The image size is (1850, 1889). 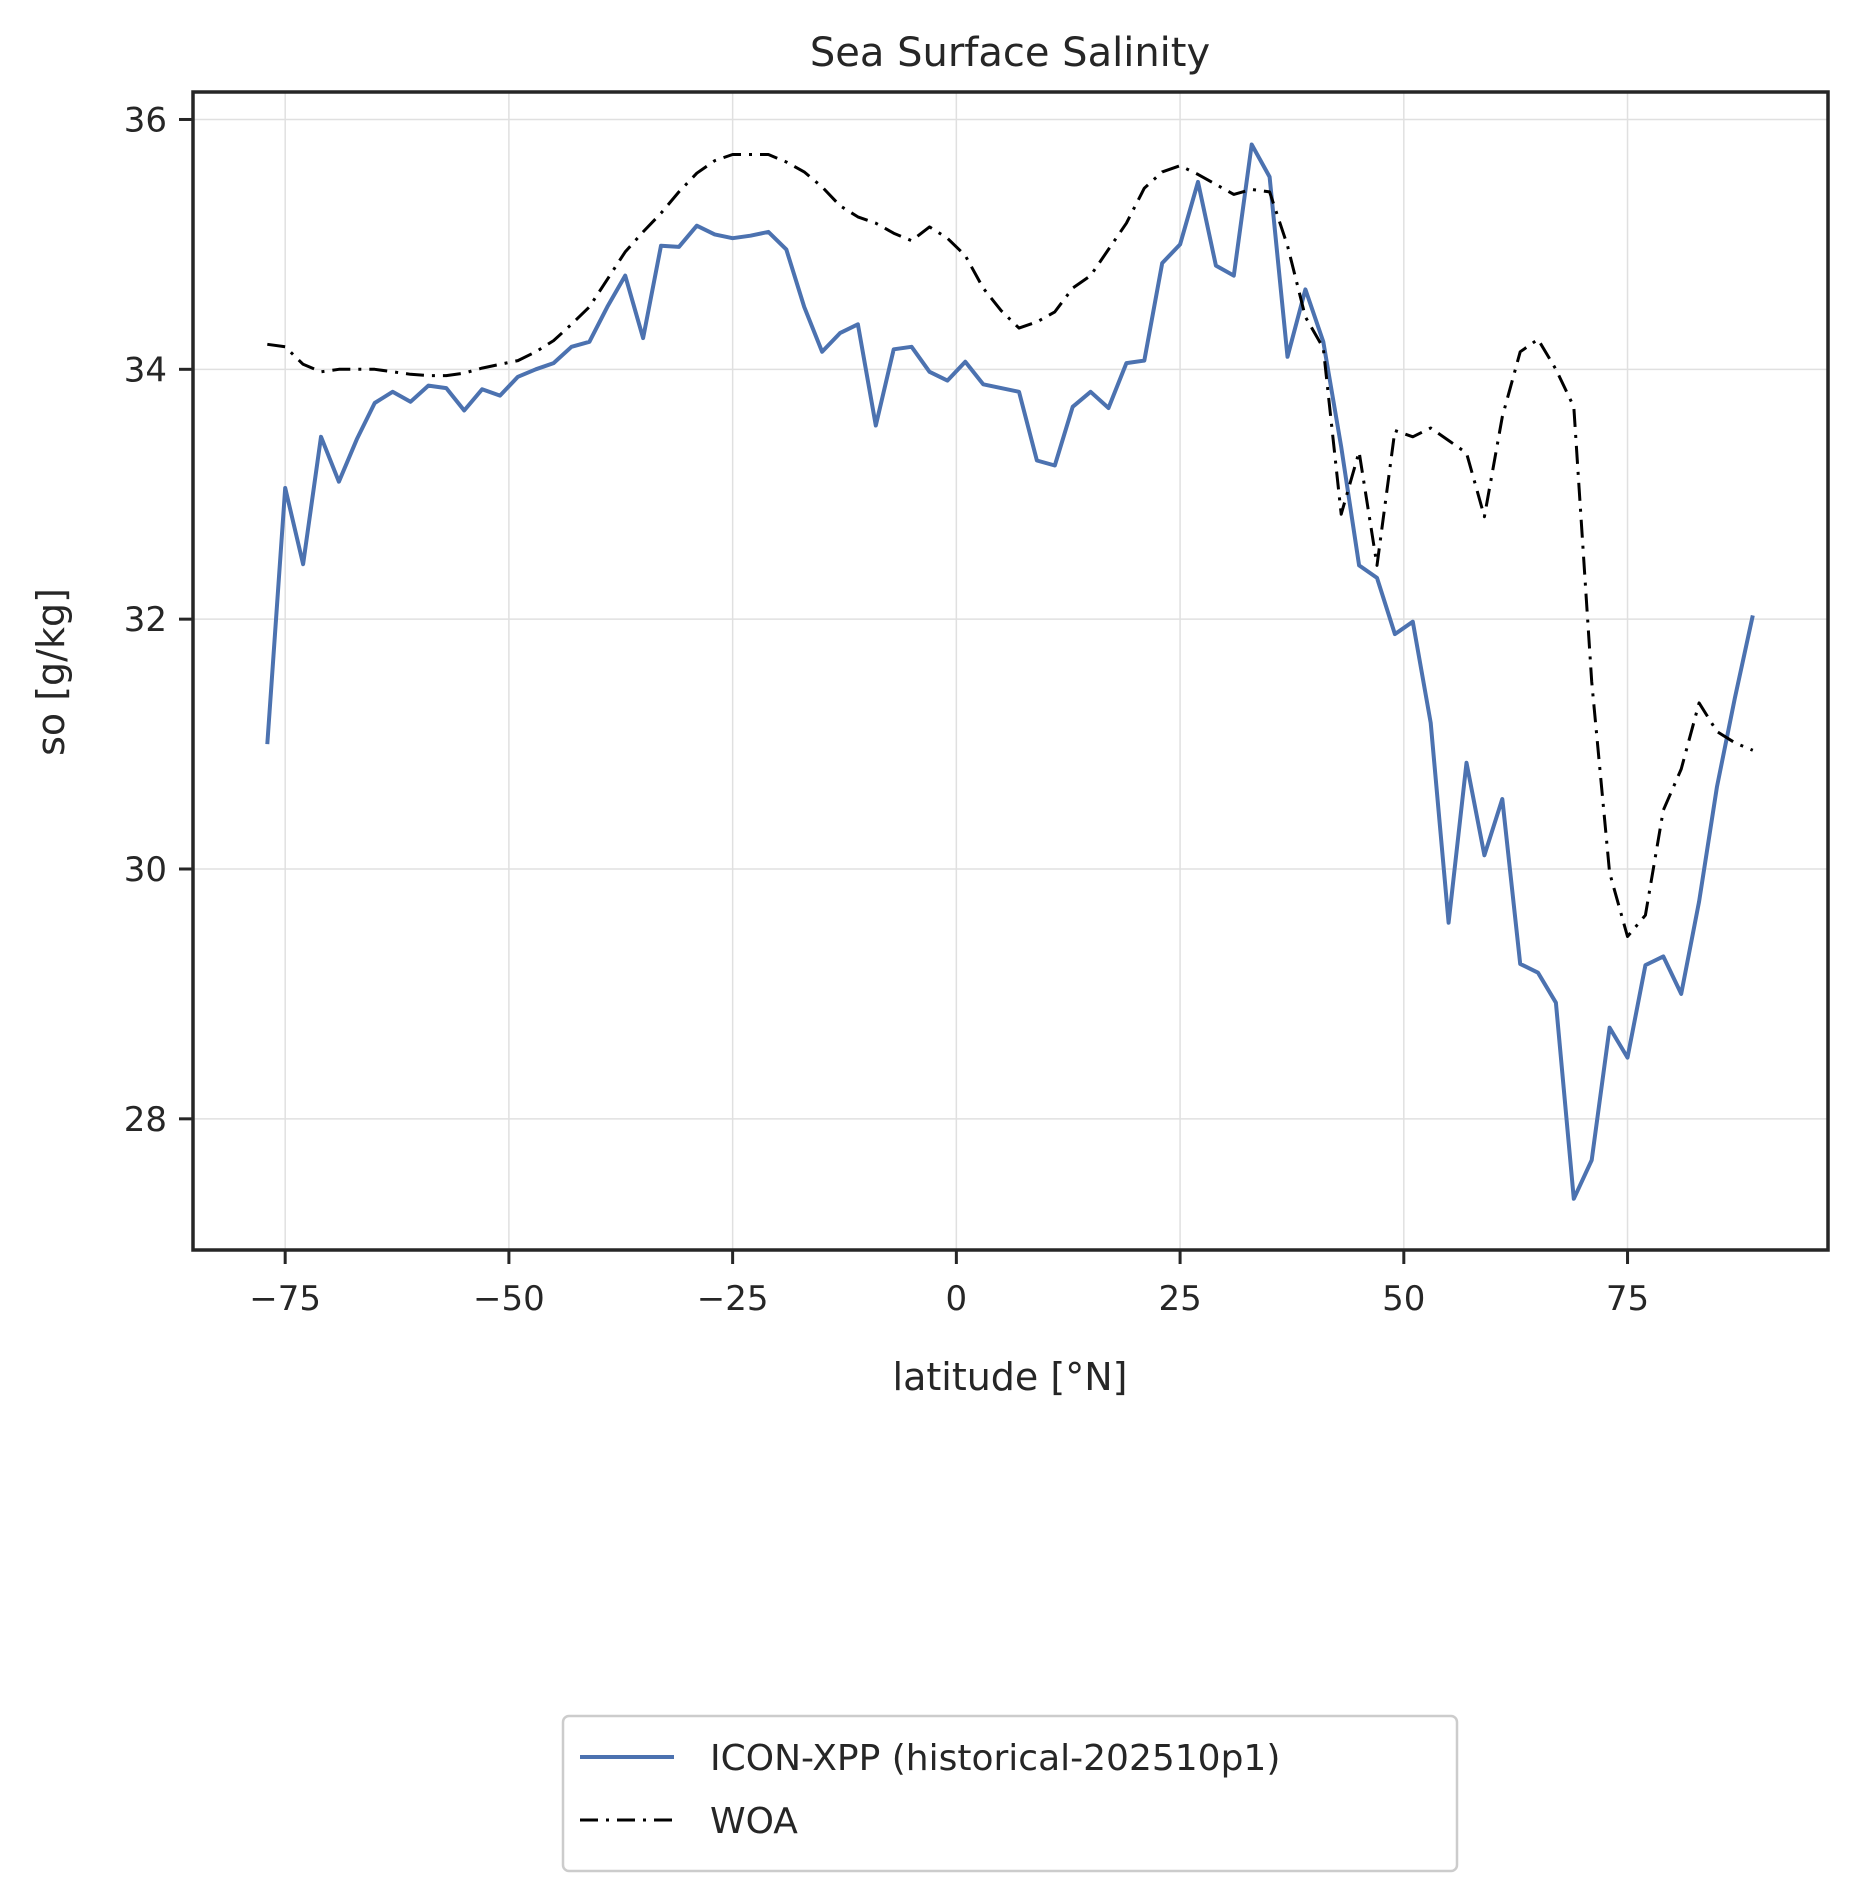 I want to click on x-tick-label: 0, so click(x=957, y=1299).